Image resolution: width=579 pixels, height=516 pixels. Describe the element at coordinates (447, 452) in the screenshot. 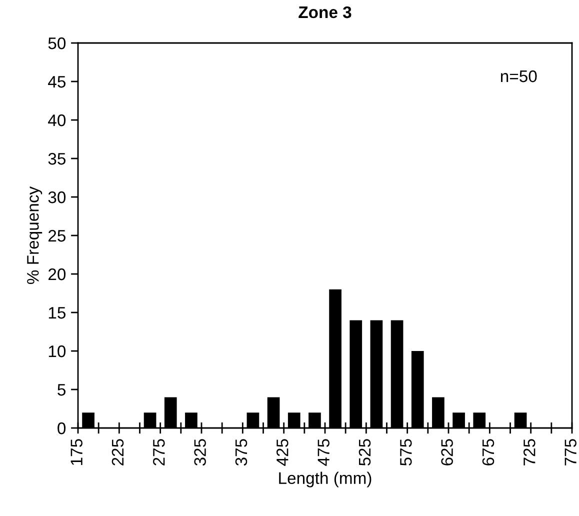

I see `x-tick-label: 625` at that location.